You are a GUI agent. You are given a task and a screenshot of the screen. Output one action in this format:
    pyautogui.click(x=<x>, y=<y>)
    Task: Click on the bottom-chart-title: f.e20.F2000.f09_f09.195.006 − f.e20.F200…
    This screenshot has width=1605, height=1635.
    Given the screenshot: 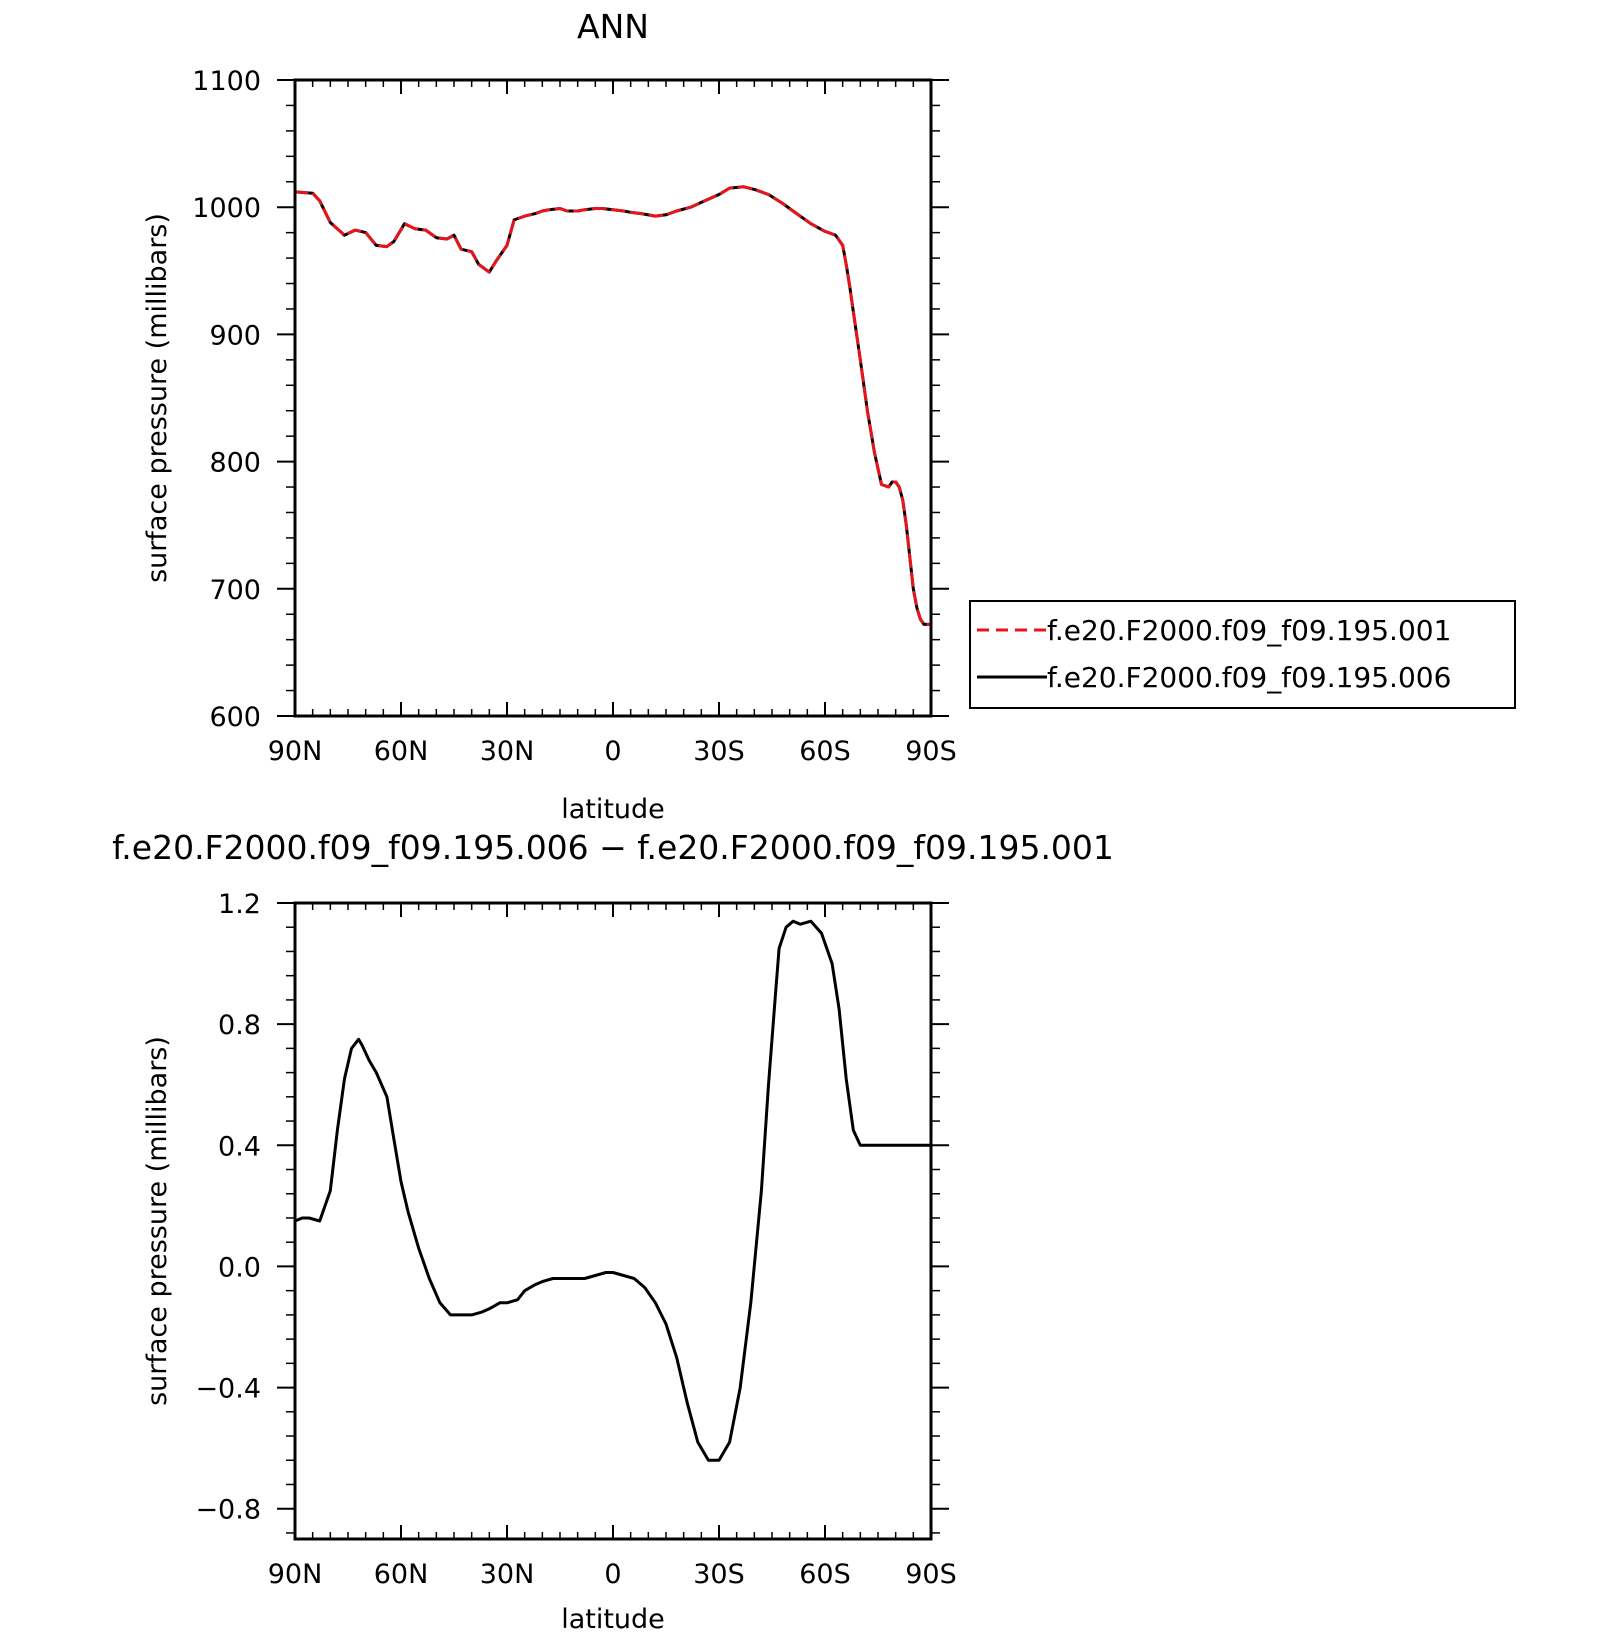 What is the action you would take?
    pyautogui.click(x=613, y=847)
    